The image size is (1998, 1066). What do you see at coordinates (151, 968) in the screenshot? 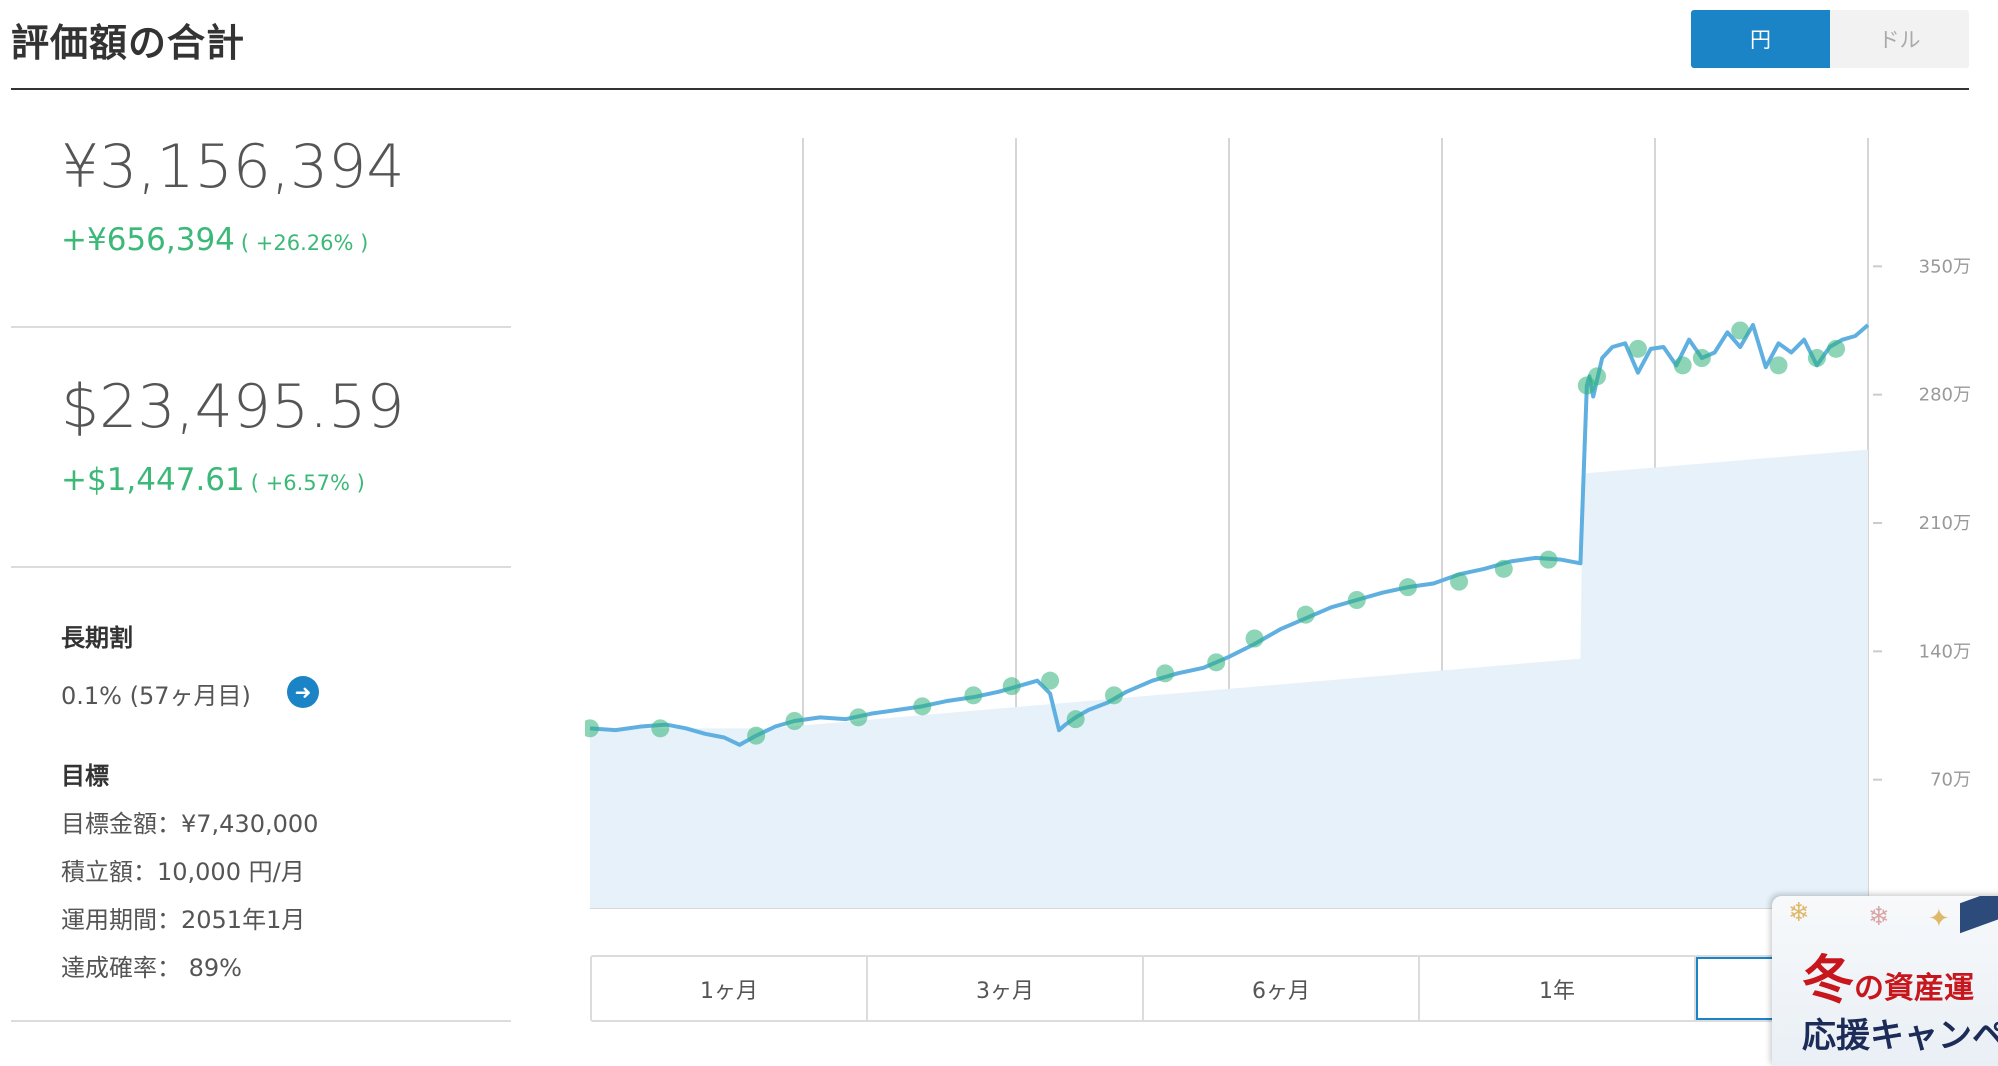
I see `goal-probability: 達成確率： 89%` at bounding box center [151, 968].